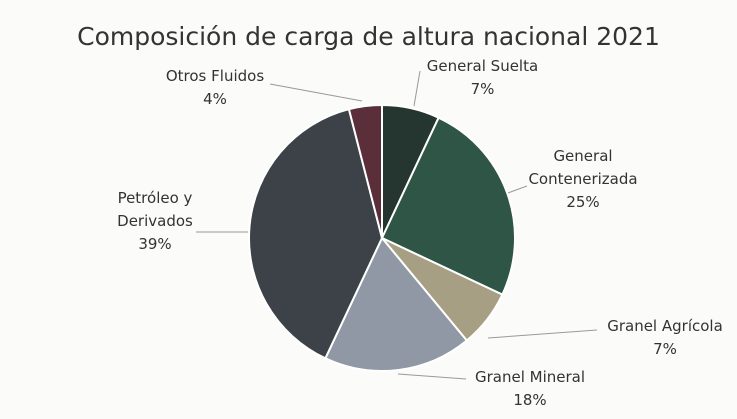 This screenshot has height=419, width=737. Describe the element at coordinates (530, 389) in the screenshot. I see `slice-label: Granel Mineral 18%` at that location.